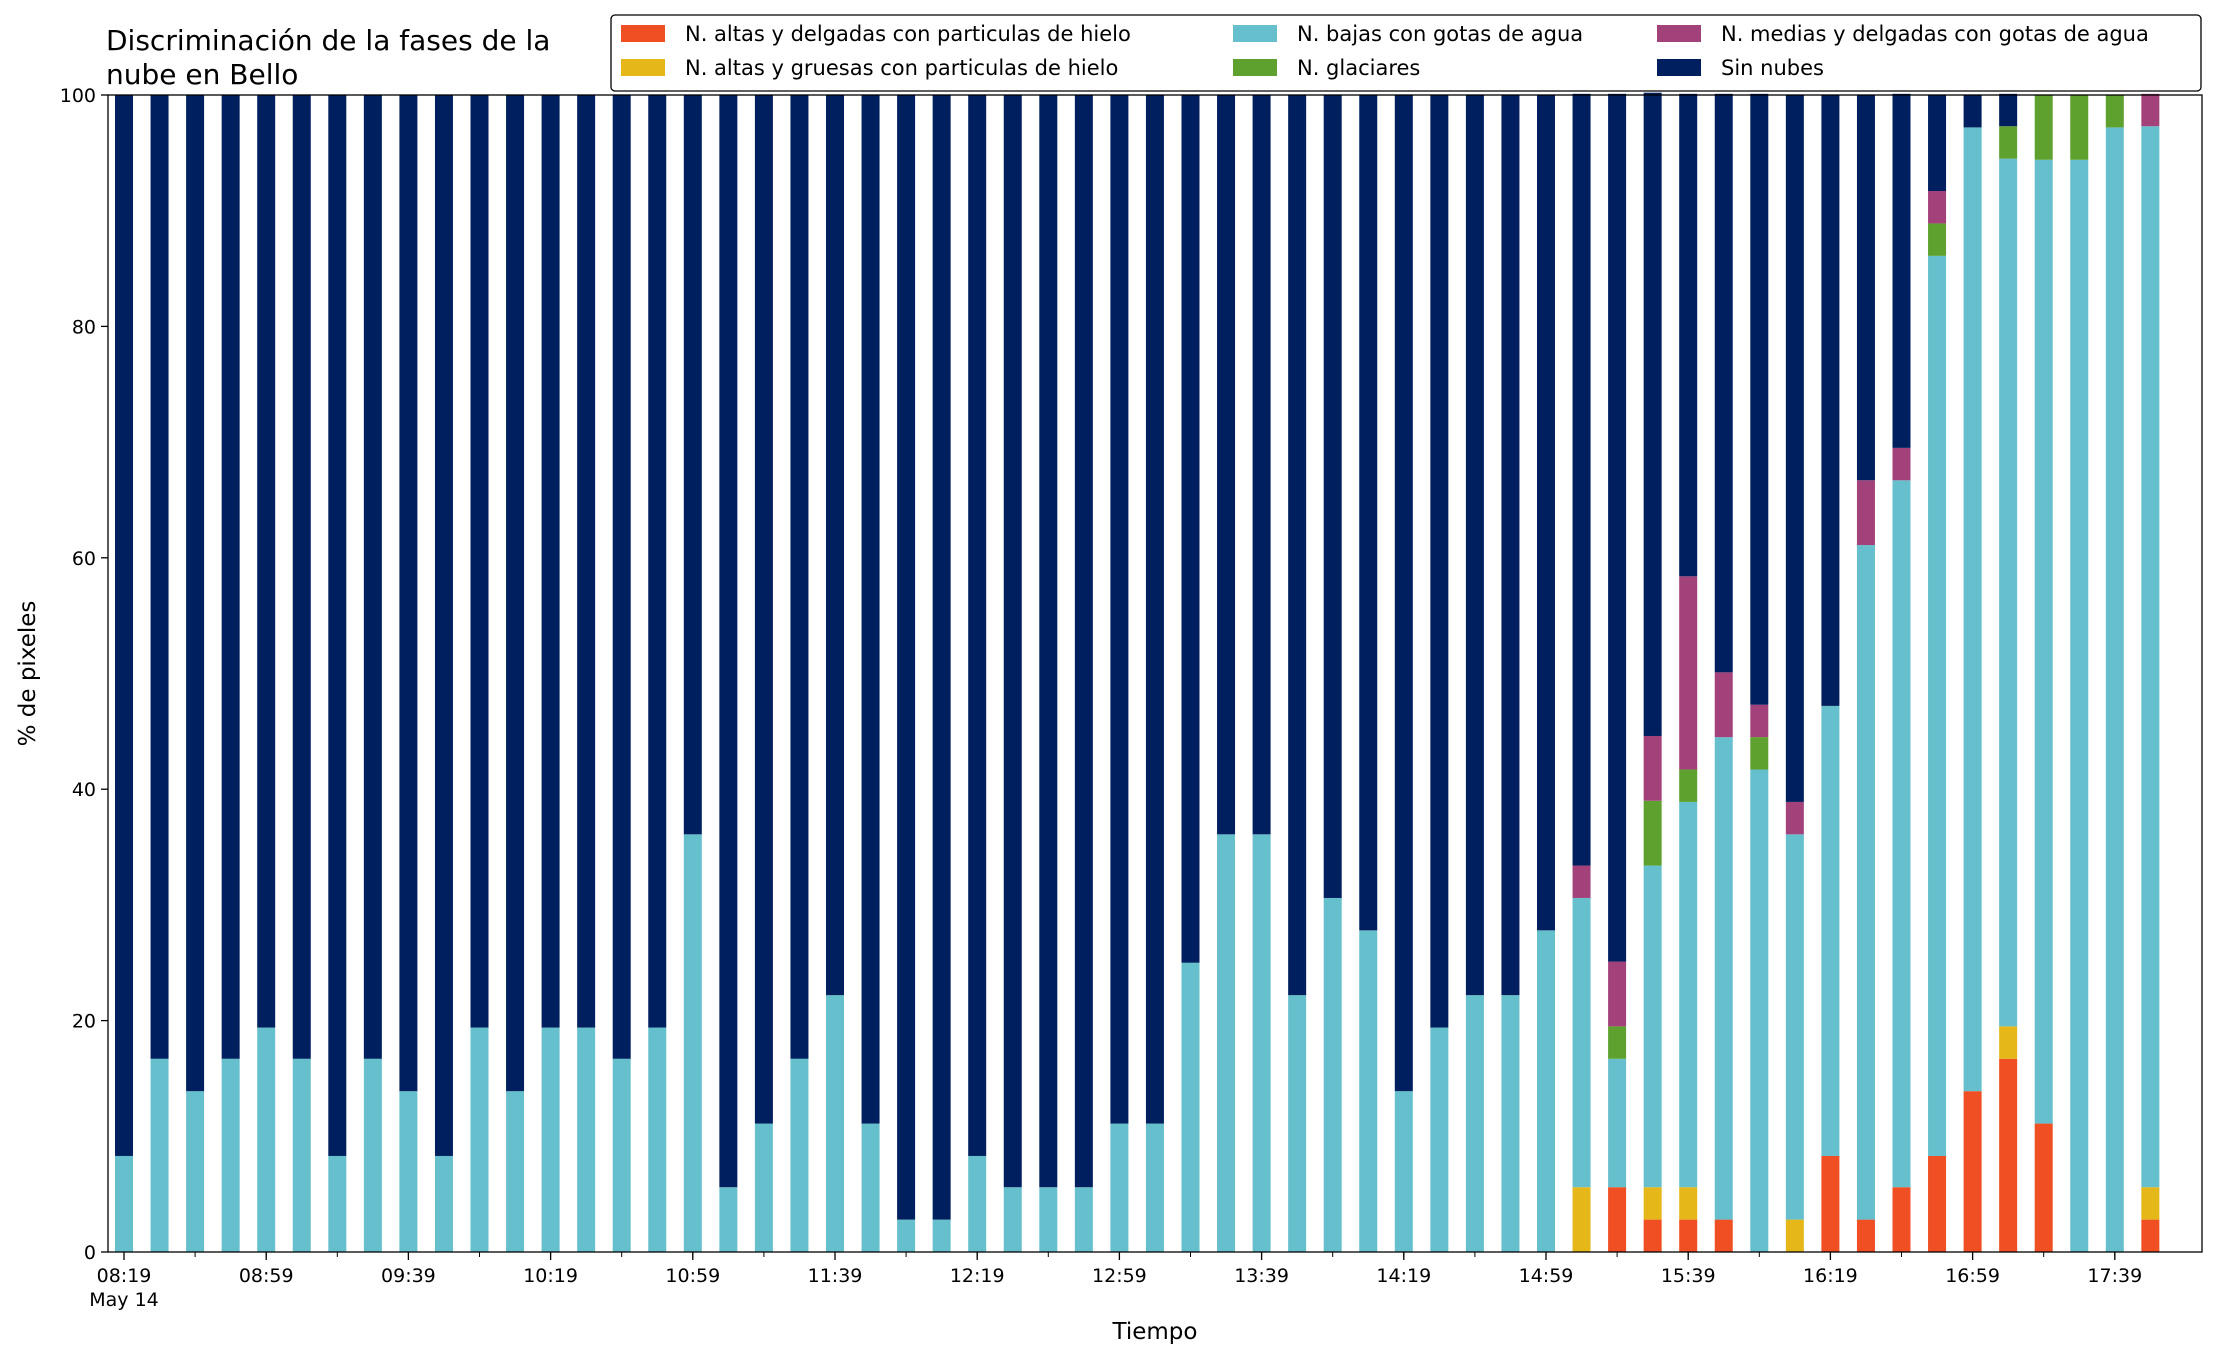  Describe the element at coordinates (692, 1276) in the screenshot. I see `x-tick-label: 10:59` at that location.